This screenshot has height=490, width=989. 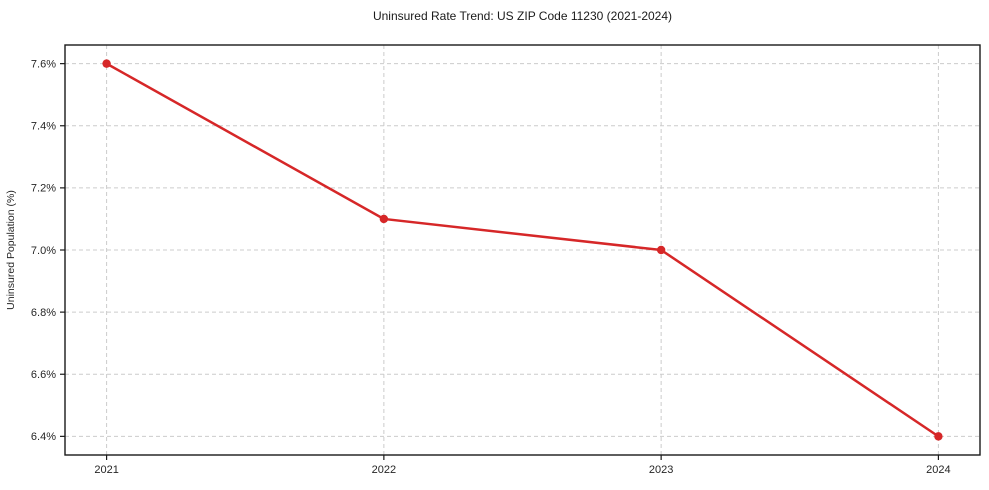 What do you see at coordinates (43, 375) in the screenshot?
I see `y-tick-label: 6.6%` at bounding box center [43, 375].